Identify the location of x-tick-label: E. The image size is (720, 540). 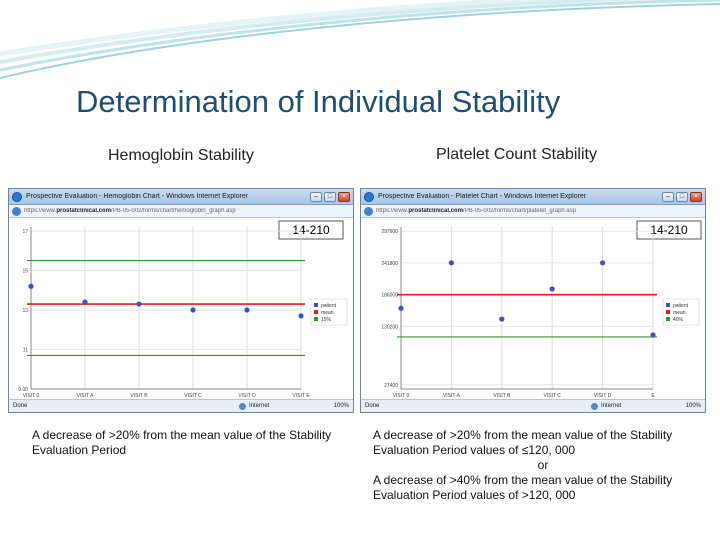
(653, 396).